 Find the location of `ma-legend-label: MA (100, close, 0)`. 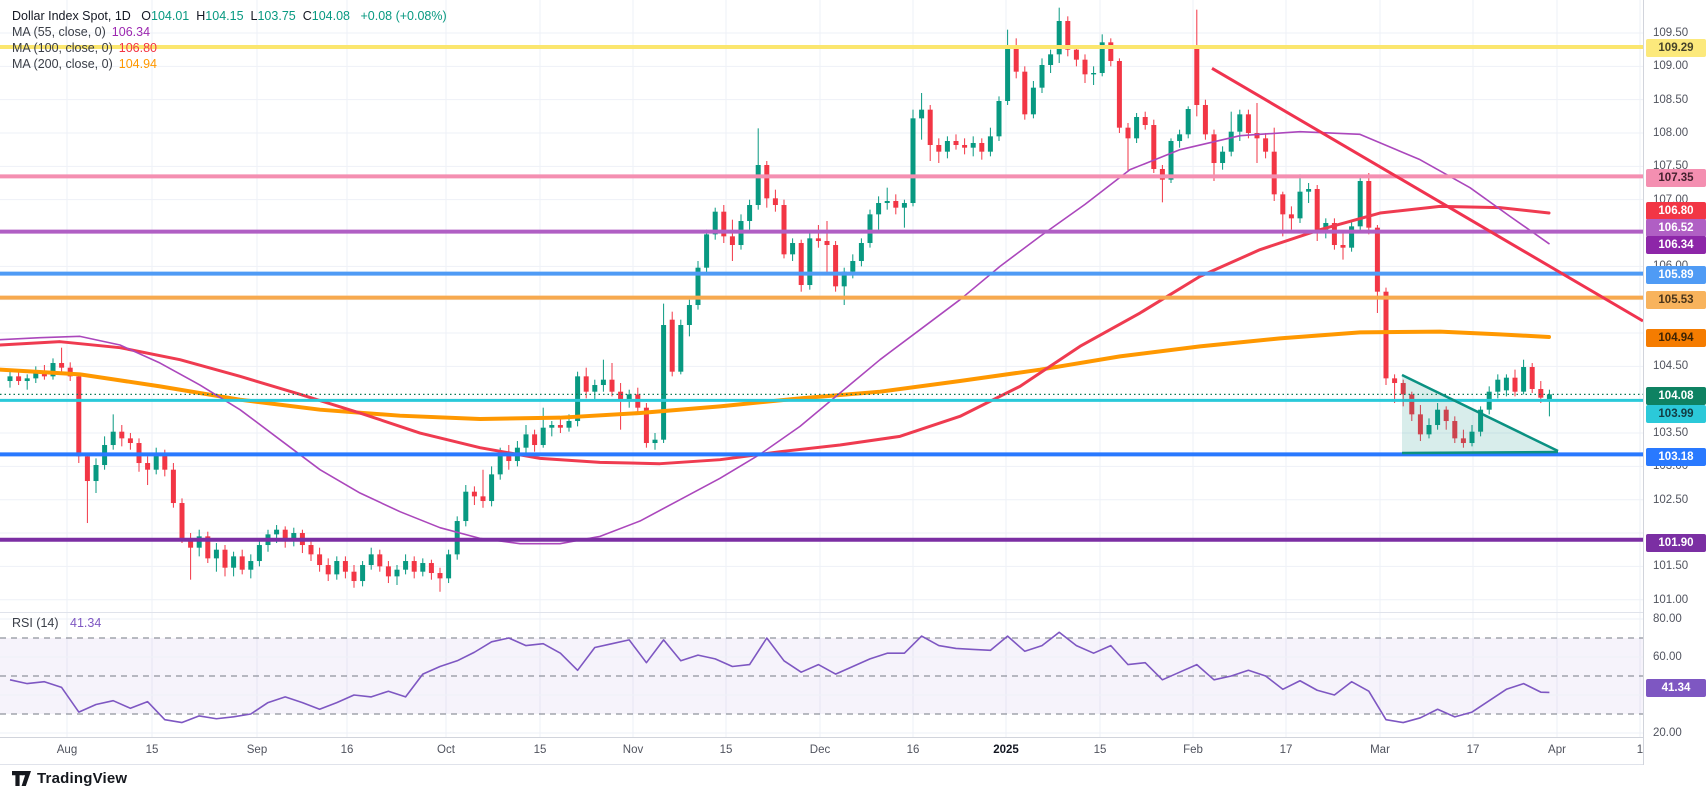

ma-legend-label: MA (100, close, 0) is located at coordinates (62, 48).